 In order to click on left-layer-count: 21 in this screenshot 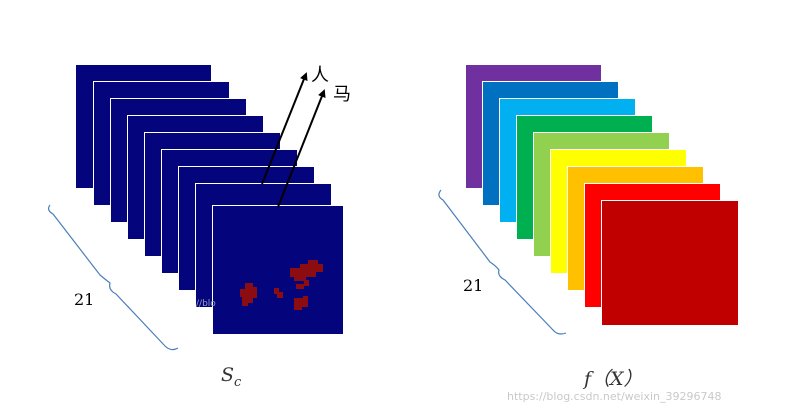, I will do `click(84, 299)`.